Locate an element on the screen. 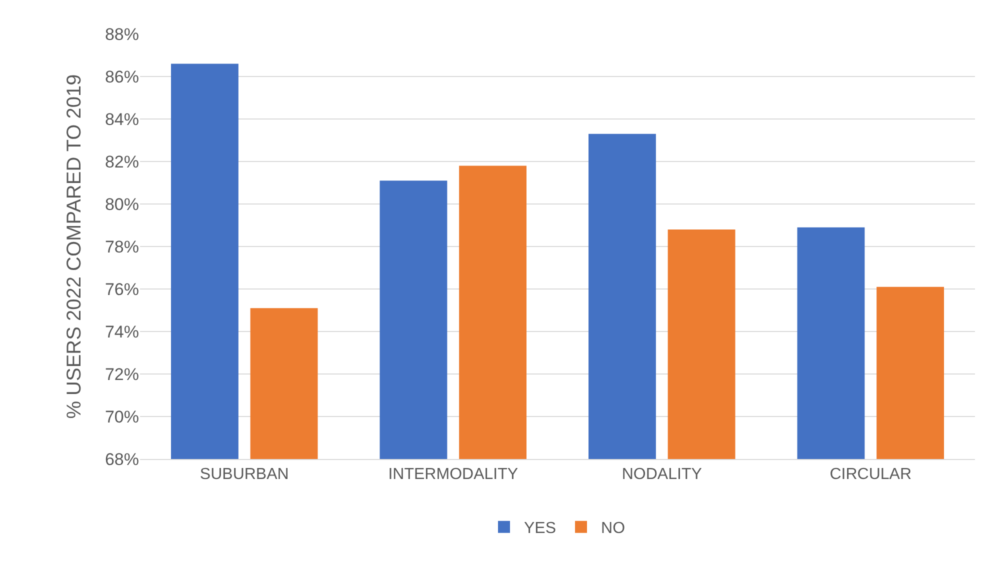  y-tick-label: 72% is located at coordinates (121, 374).